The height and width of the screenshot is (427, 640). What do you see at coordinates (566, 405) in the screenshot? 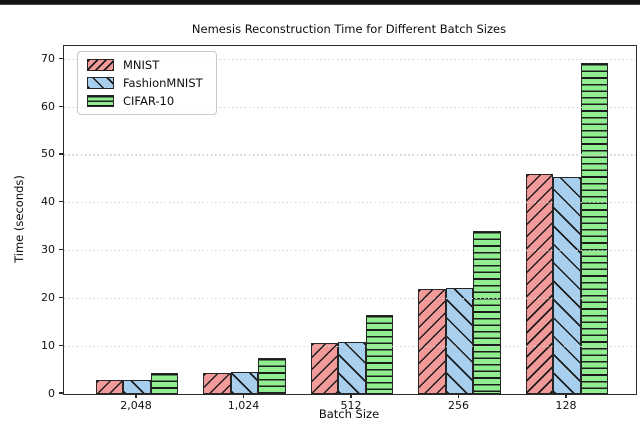
I see `x-tick-label-128: 128` at bounding box center [566, 405].